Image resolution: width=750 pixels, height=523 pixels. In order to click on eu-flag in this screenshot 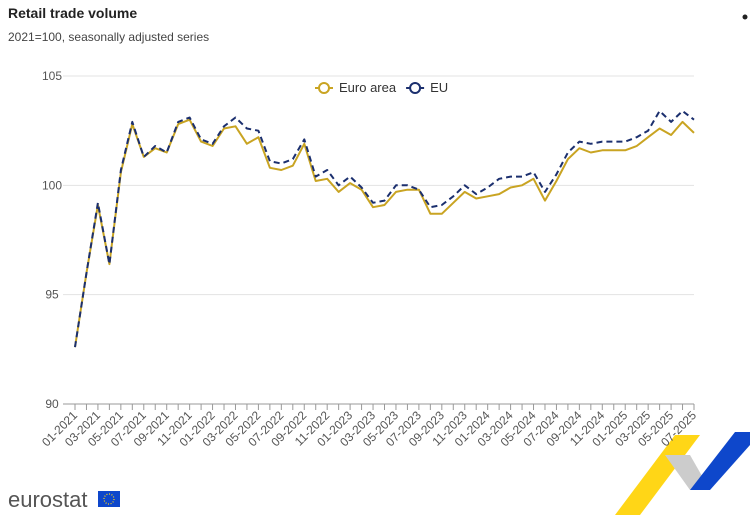, I will do `click(109, 499)`.